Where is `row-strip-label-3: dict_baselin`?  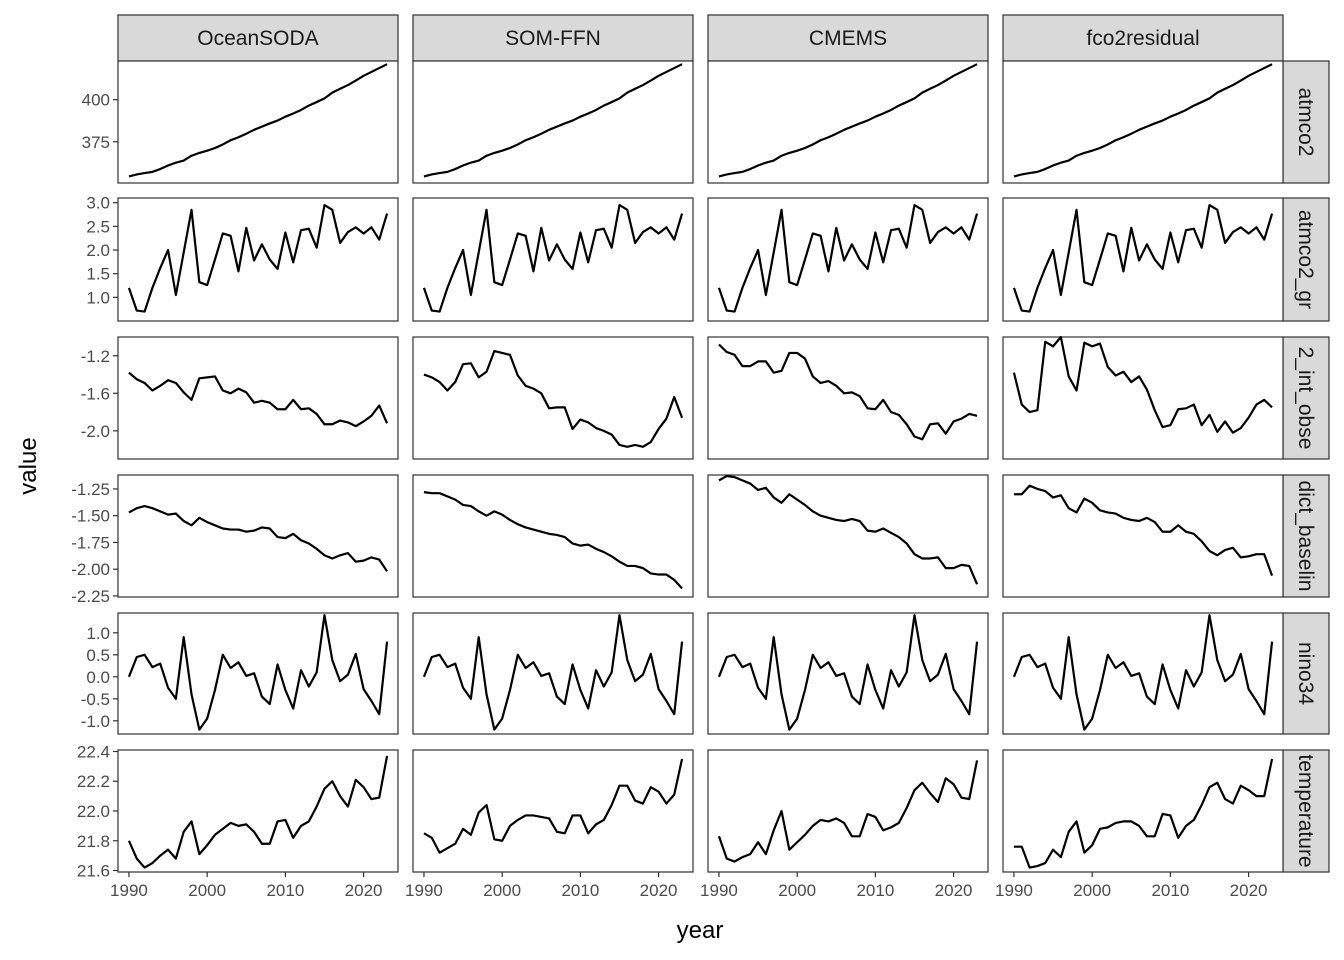
row-strip-label-3: dict_baselin is located at coordinates (1305, 536).